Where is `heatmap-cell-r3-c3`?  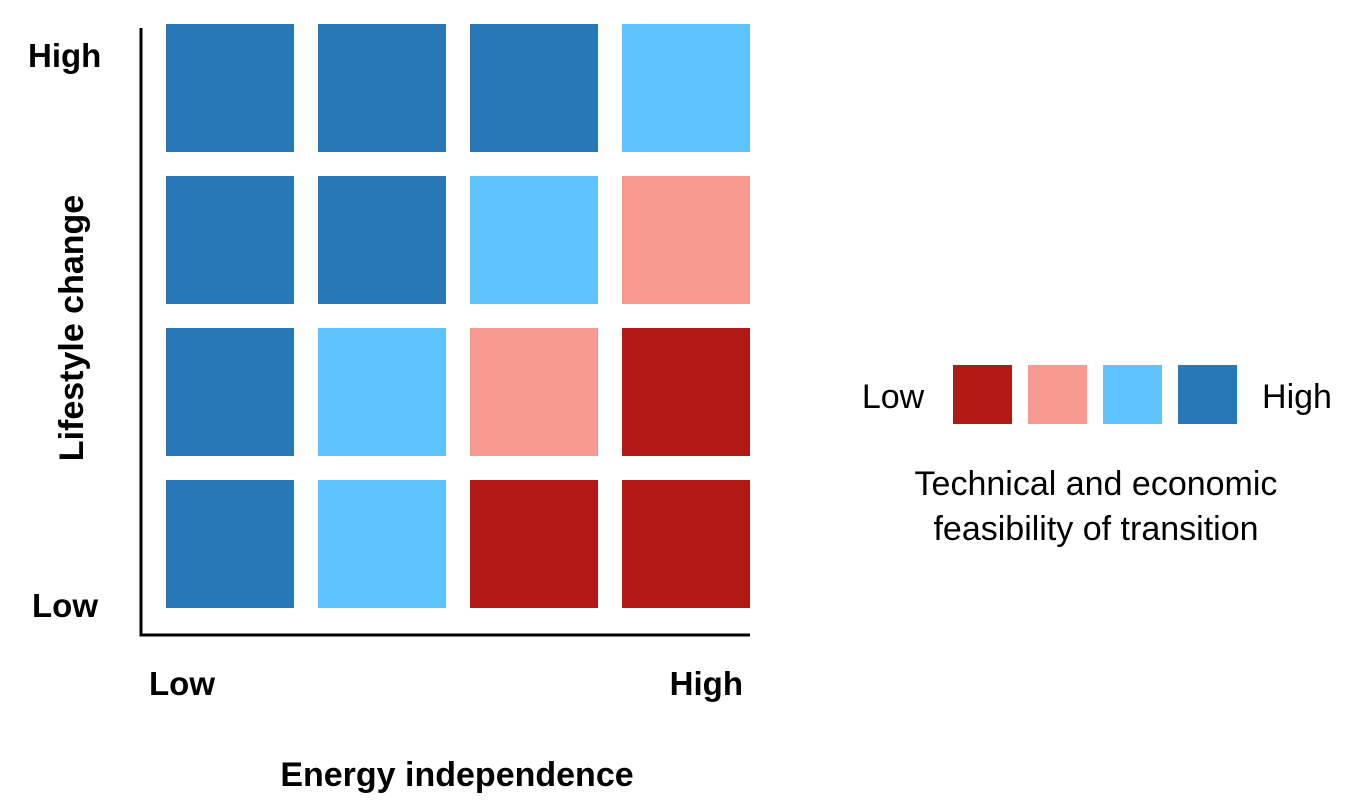 heatmap-cell-r3-c3 is located at coordinates (534, 392).